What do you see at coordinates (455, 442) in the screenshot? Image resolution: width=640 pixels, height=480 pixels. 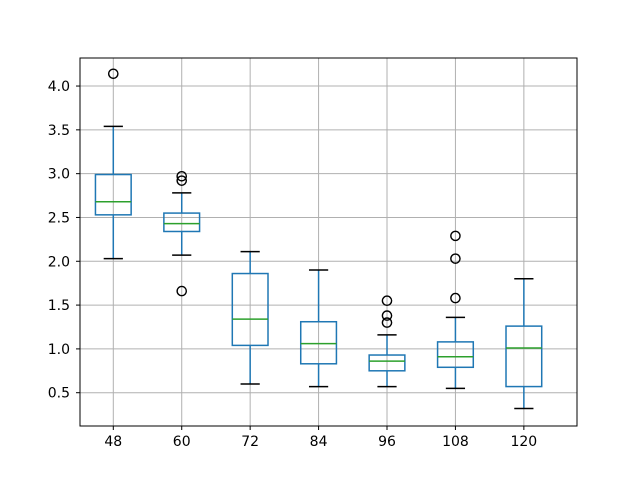 I see `x-tick-label: 108` at bounding box center [455, 442].